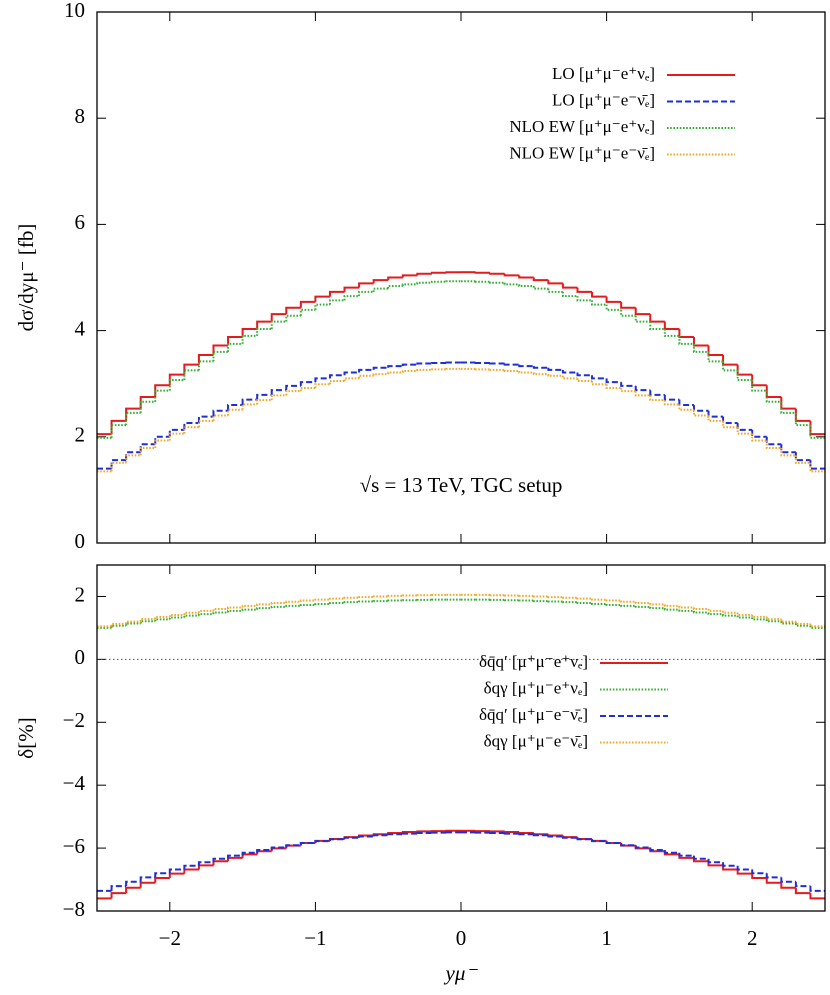 This screenshot has height=995, width=830. I want to click on legend-label: NLO EW [μ⁺μ⁻e⁻ν̄ₑ], so click(582, 152).